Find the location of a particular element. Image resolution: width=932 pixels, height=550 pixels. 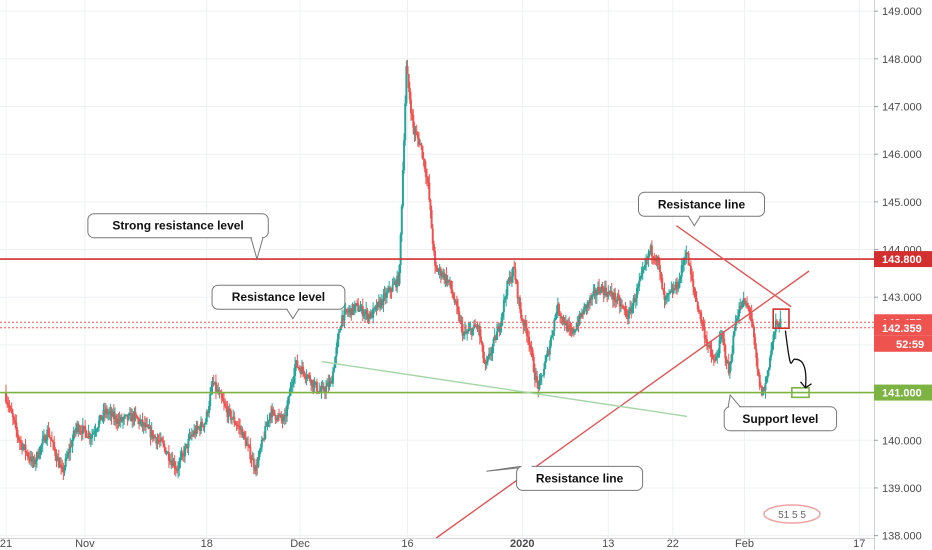

callout-3: Support level is located at coordinates (780, 412).